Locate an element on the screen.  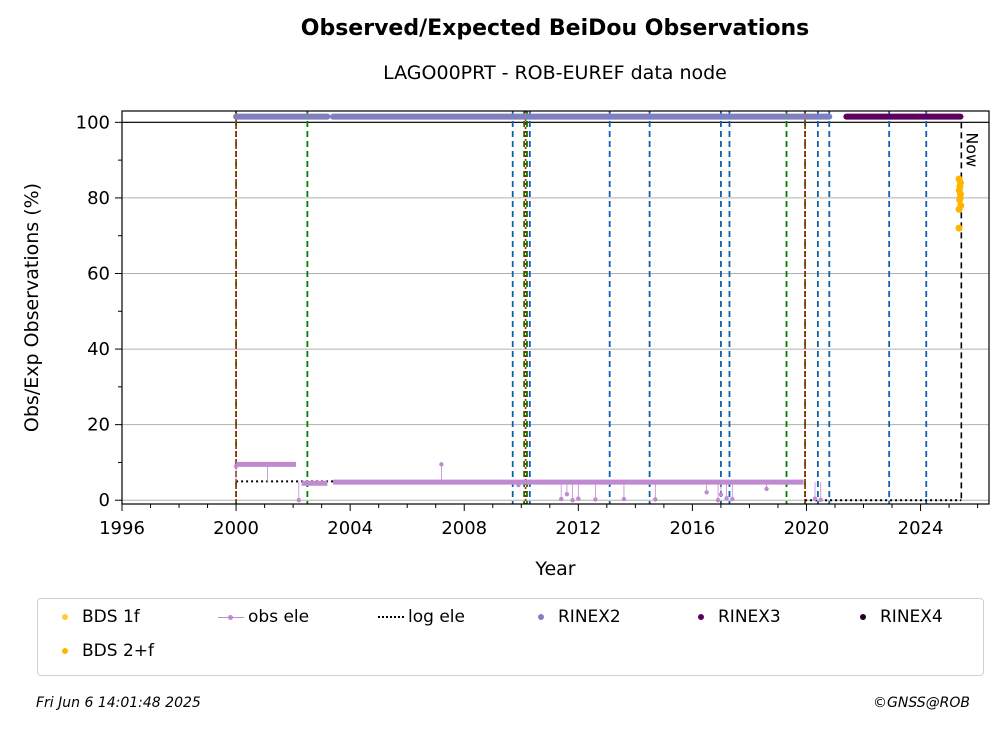
legend-label: RINEX3 is located at coordinates (749, 617).